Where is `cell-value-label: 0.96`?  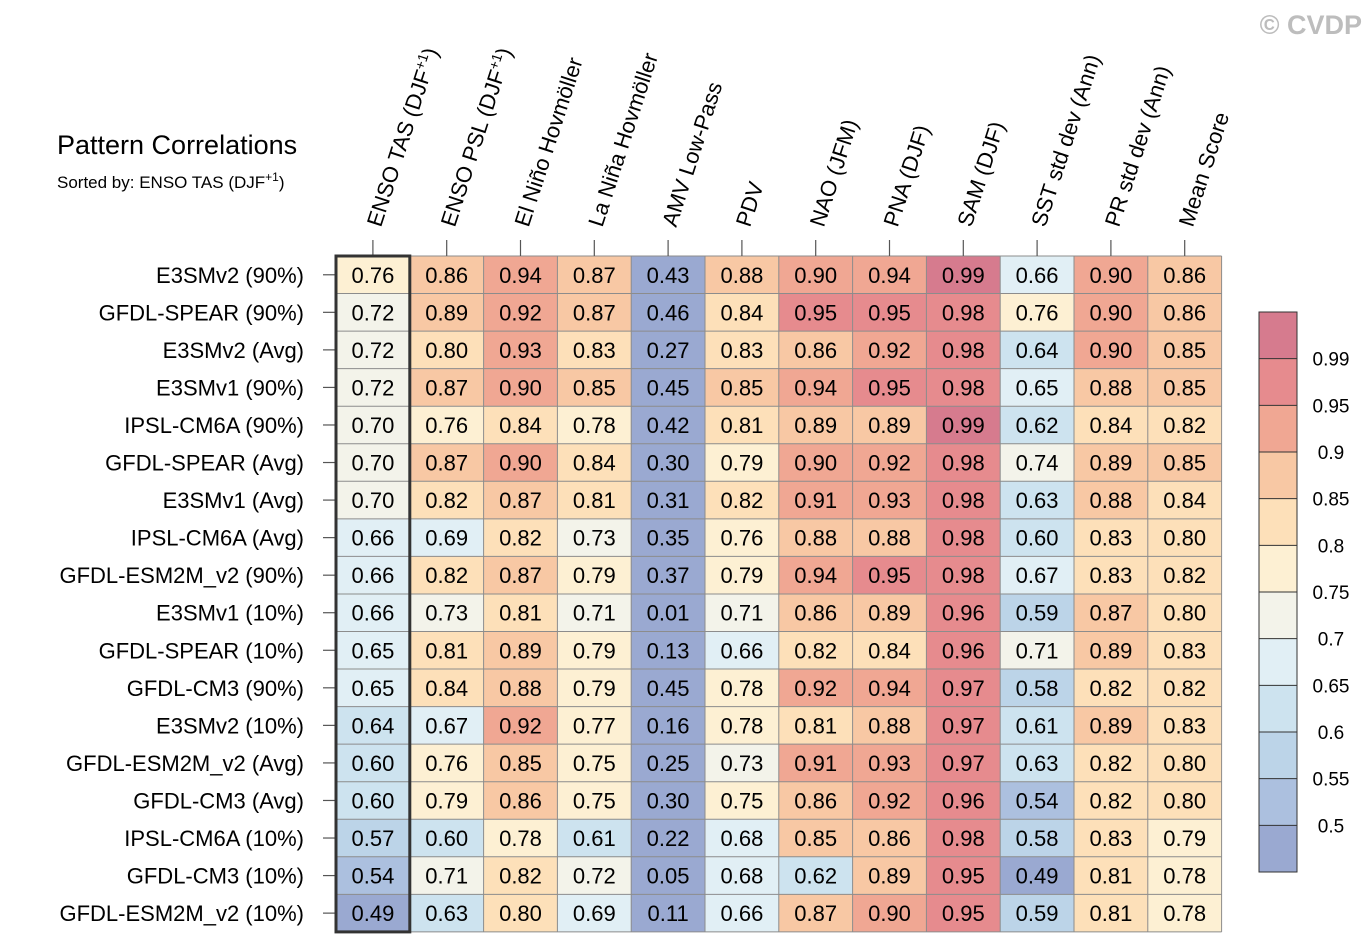
cell-value-label: 0.96 is located at coordinates (963, 800).